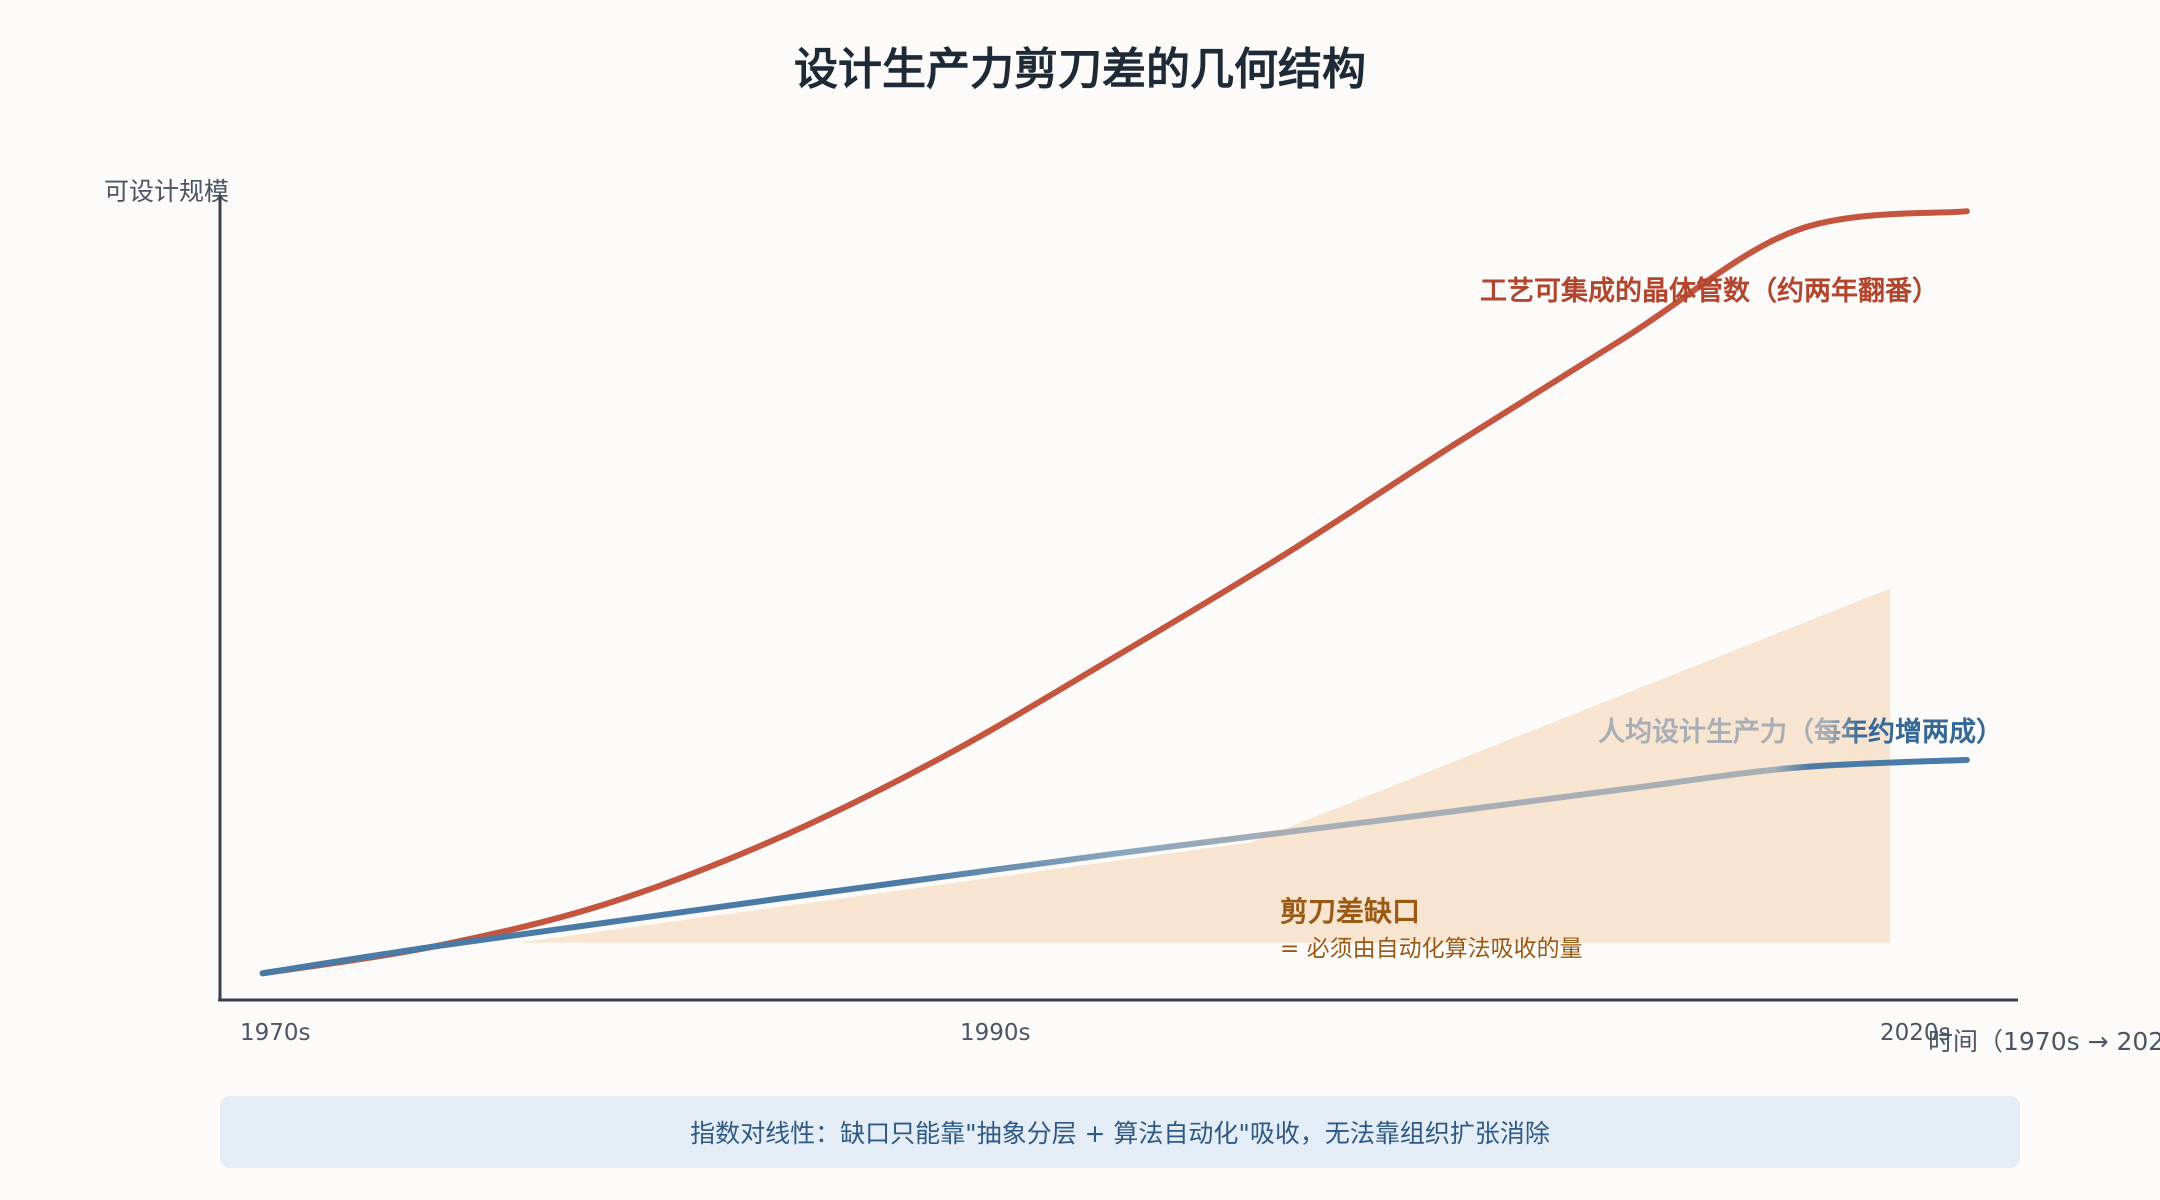  I want to click on gap-label: 剪刀差缺口, so click(1350, 911).